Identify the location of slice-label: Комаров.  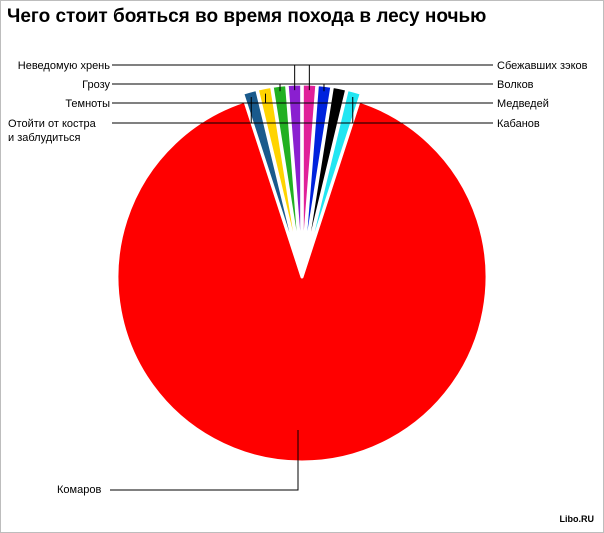
(79, 490).